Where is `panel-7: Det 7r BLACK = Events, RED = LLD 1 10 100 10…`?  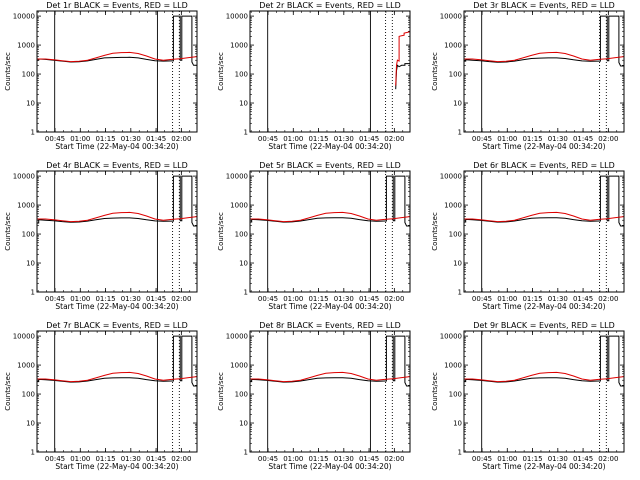
panel-7: Det 7r BLACK = Events, RED = LLD 1 10 100 10… is located at coordinates (101, 396).